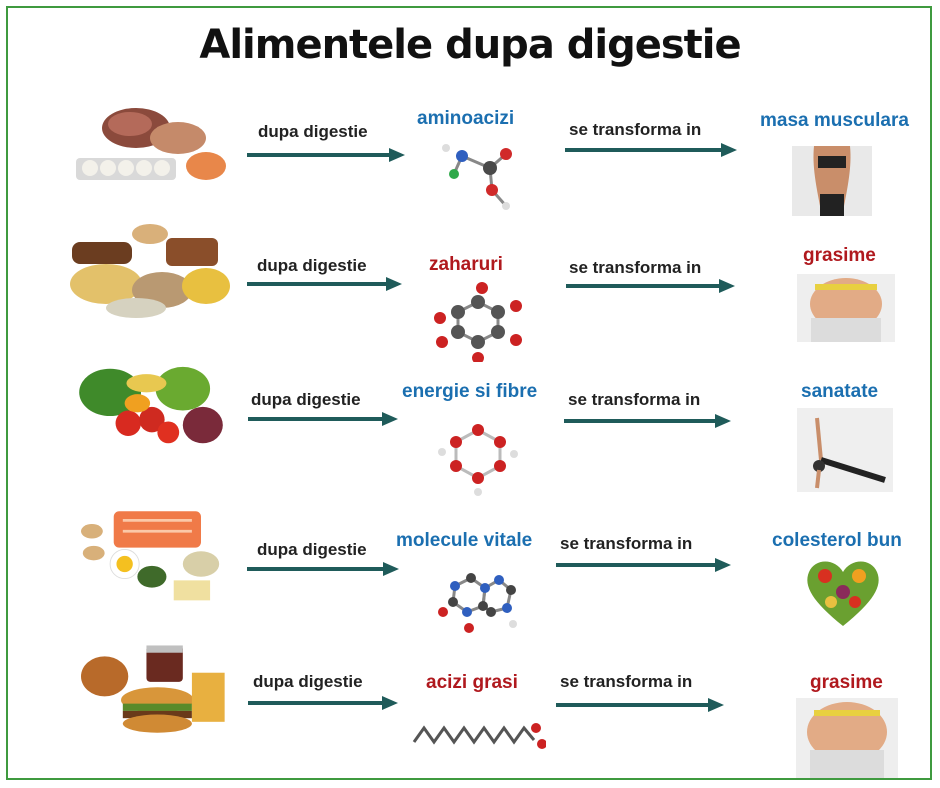 Image resolution: width=940 pixels, height=788 pixels. What do you see at coordinates (464, 540) in the screenshot?
I see `product-label: molecule vitale` at bounding box center [464, 540].